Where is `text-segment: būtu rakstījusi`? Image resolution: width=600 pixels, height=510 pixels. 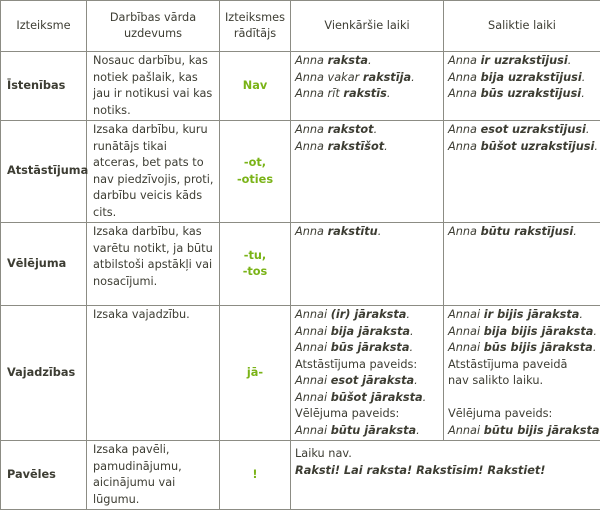 text-segment: būtu rakstījusi is located at coordinates (527, 231).